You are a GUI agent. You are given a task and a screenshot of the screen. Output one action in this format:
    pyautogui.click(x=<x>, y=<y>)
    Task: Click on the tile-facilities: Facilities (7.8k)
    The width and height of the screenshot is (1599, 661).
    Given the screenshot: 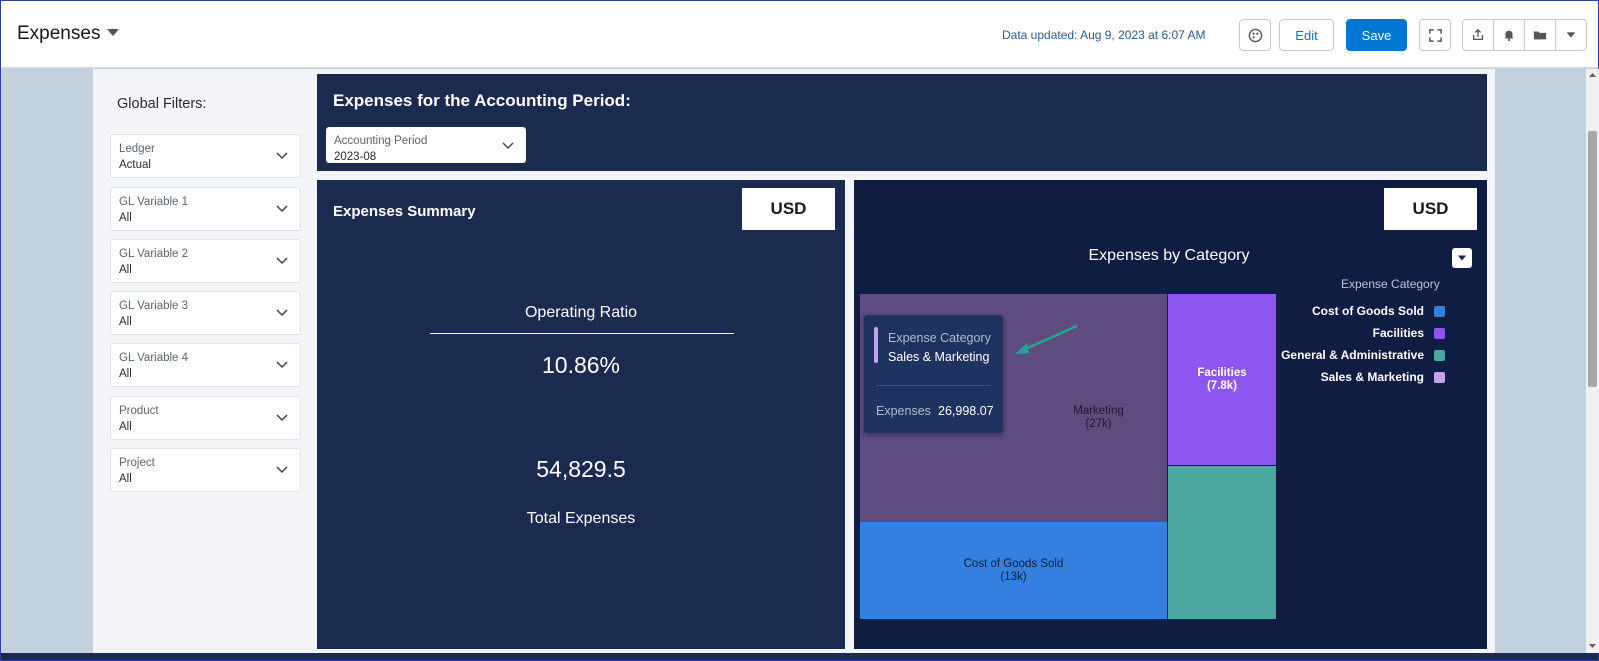 What is the action you would take?
    pyautogui.click(x=1222, y=379)
    